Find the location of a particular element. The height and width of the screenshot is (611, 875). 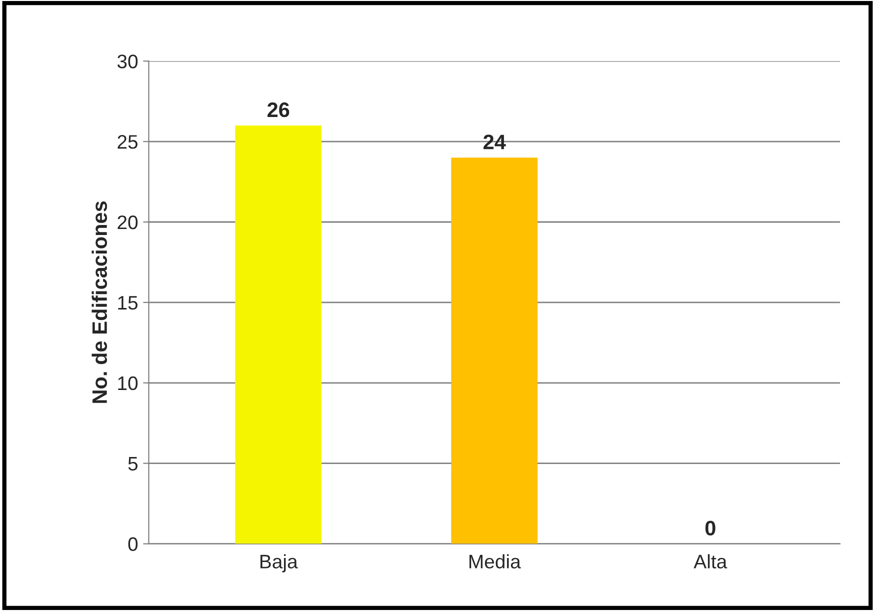

x-tick-label: Alta is located at coordinates (711, 561).